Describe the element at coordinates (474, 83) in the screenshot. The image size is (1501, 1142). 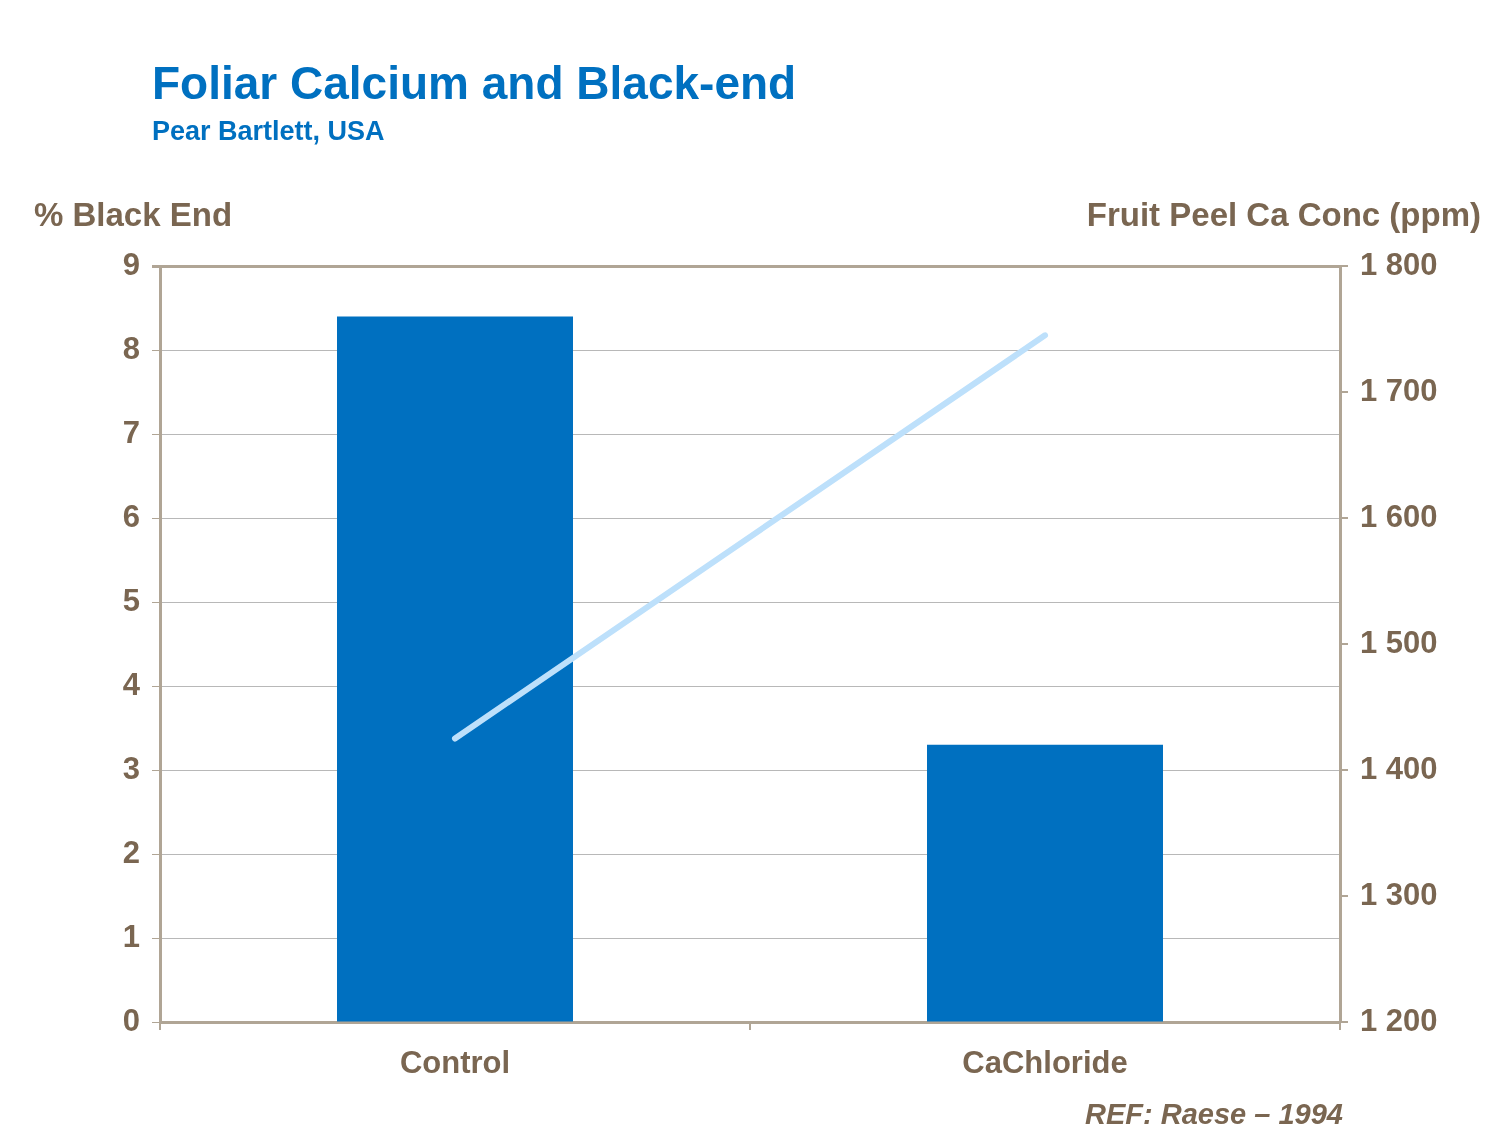
I see `chart-title: Foliar Calcium and Black-end` at that location.